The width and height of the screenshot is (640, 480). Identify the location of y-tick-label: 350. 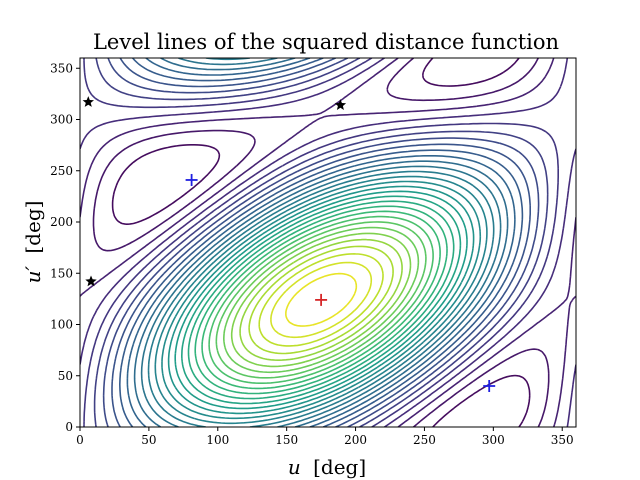
(61, 68).